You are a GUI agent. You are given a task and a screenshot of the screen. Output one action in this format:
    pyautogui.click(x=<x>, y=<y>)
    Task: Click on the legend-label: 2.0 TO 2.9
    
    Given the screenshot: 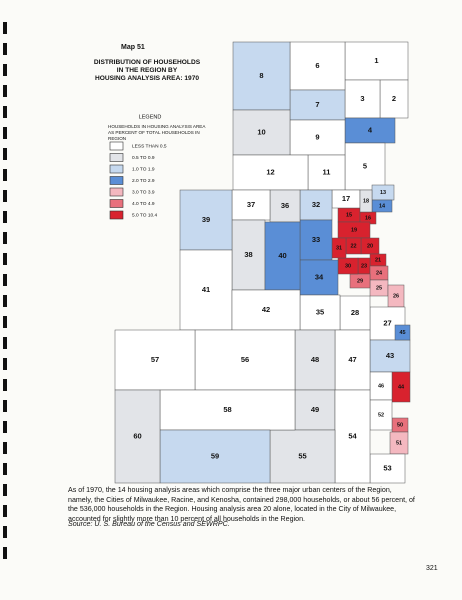 What is the action you would take?
    pyautogui.click(x=143, y=181)
    